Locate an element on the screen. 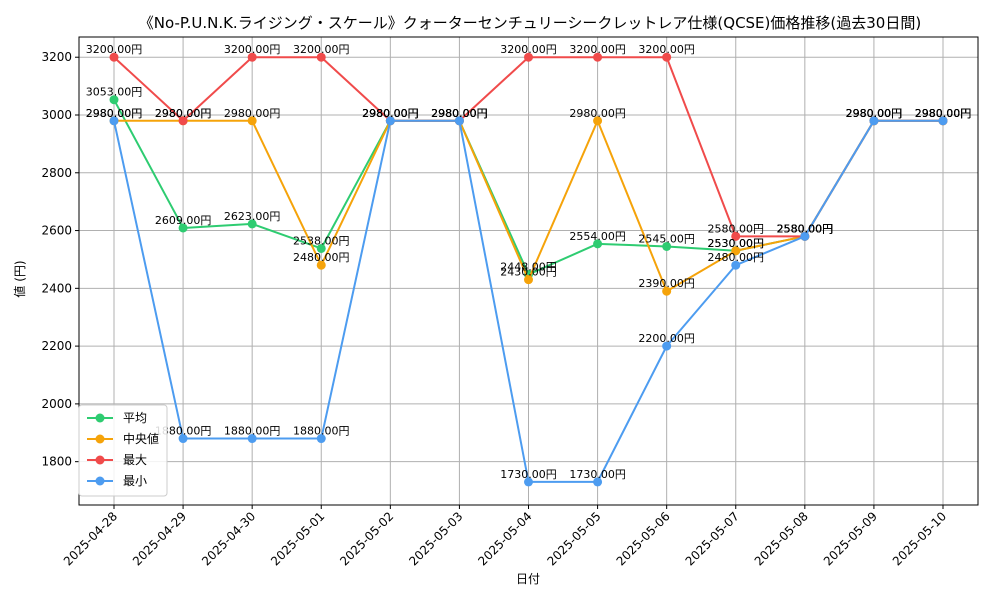 The height and width of the screenshot is (604, 1000). y-tick-label: 2400 is located at coordinates (56, 288).